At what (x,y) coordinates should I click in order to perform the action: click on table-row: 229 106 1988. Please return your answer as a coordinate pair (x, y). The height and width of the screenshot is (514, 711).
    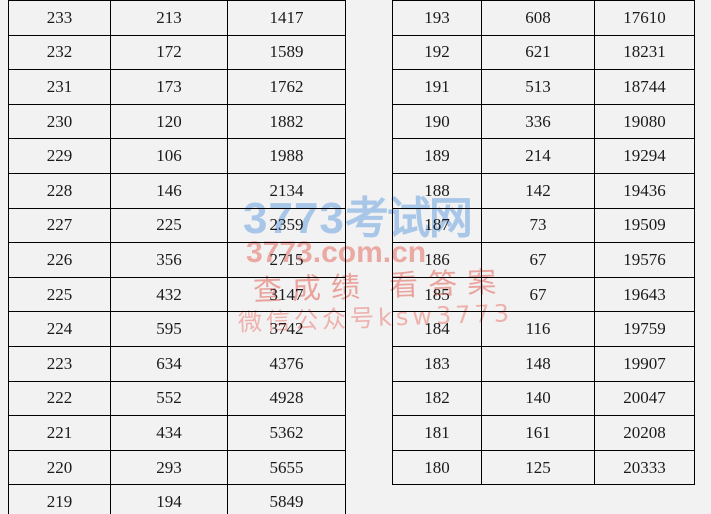
    Looking at the image, I should click on (177, 156).